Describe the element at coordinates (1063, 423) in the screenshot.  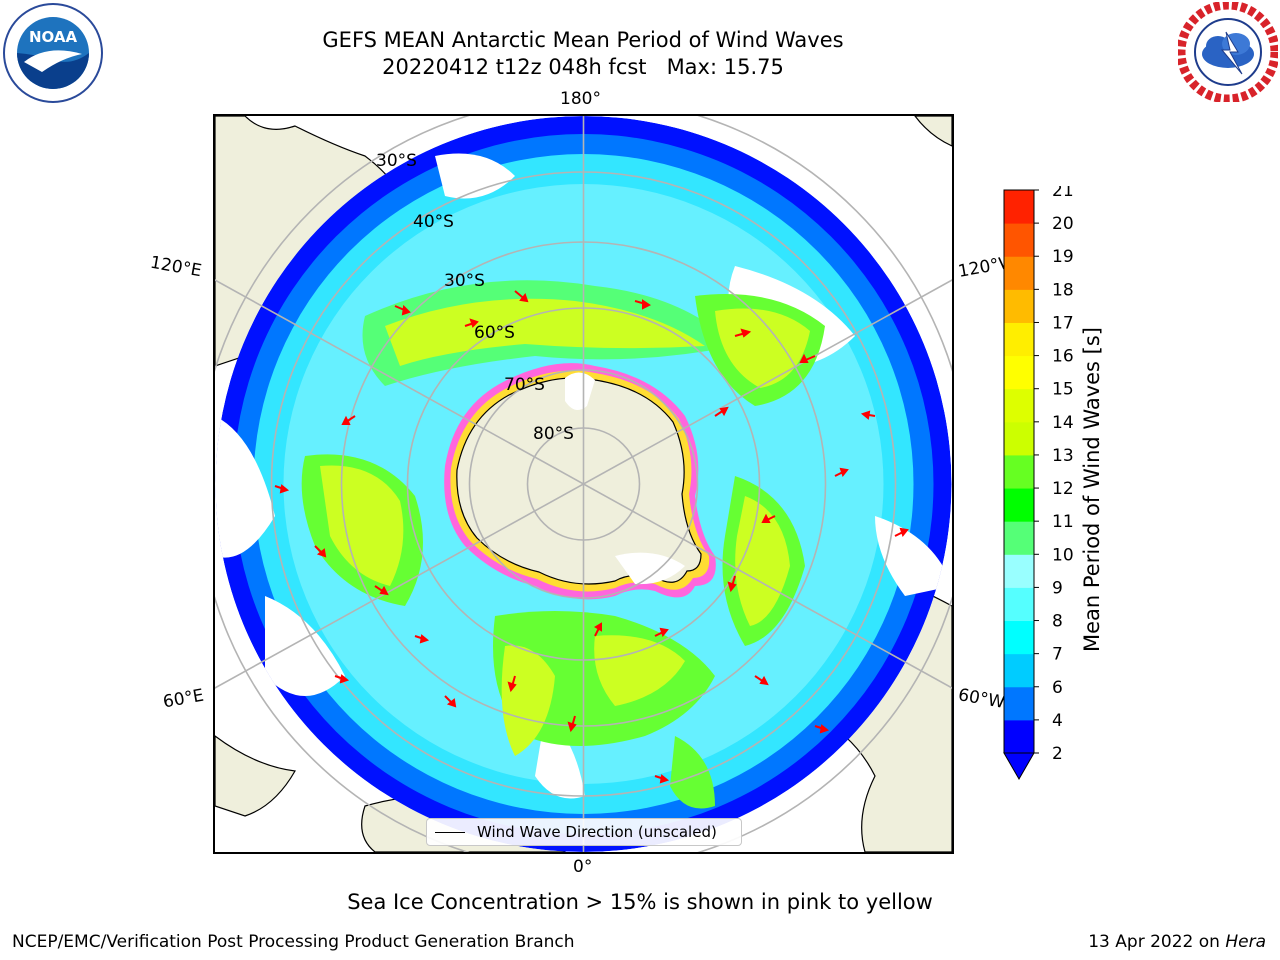
I see `colorbar-tick-label: 14` at that location.